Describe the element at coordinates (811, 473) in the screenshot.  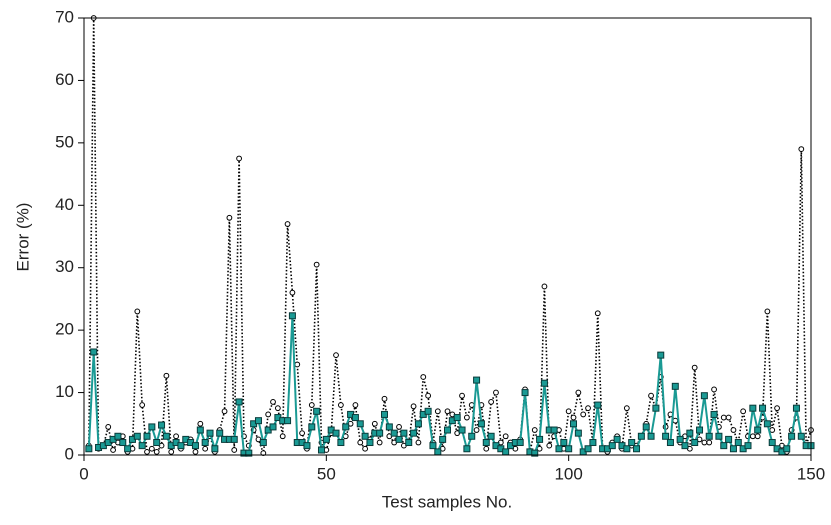
I see `x-tick-label: 150` at that location.